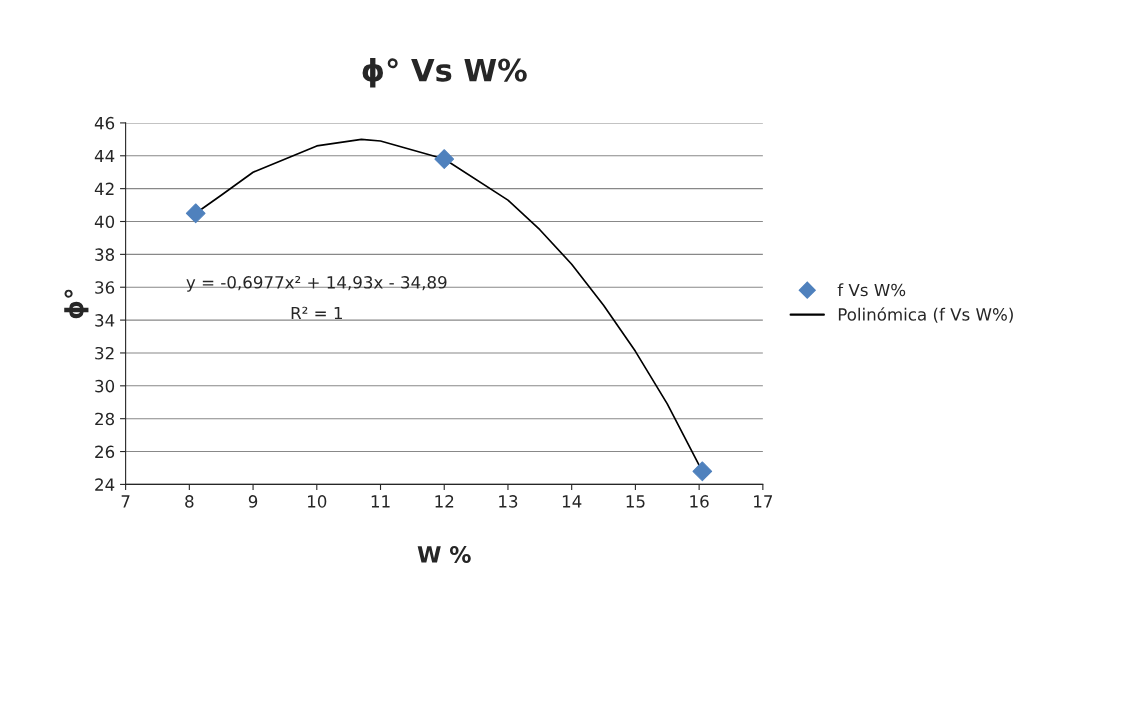  What do you see at coordinates (763, 501) in the screenshot?
I see `x-tick-label: 17` at bounding box center [763, 501].